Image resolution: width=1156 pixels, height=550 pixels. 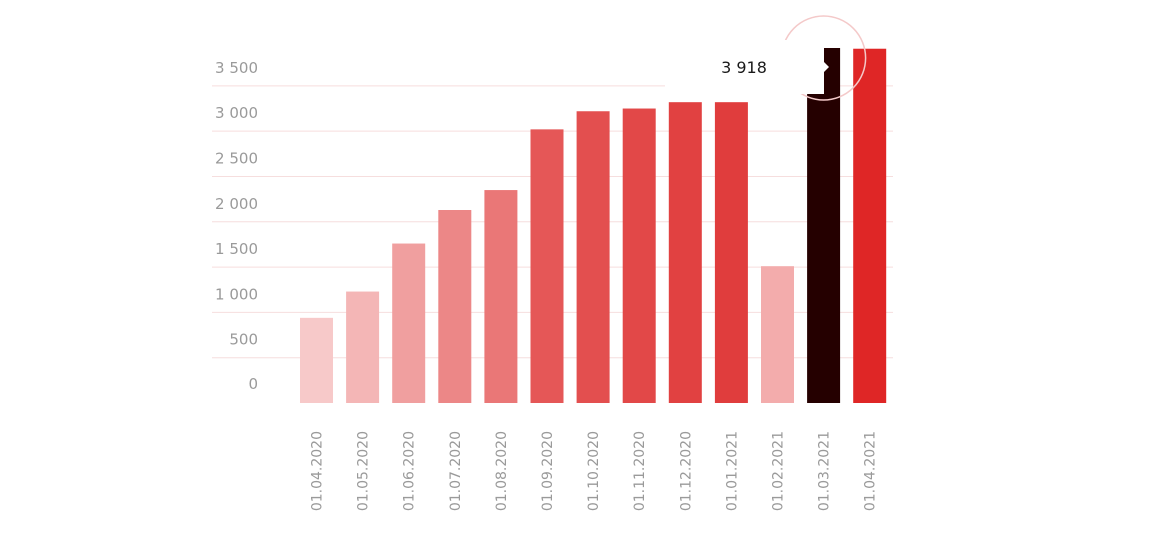 What do you see at coordinates (243, 340) in the screenshot?
I see `y-tick-label: 500` at bounding box center [243, 340].